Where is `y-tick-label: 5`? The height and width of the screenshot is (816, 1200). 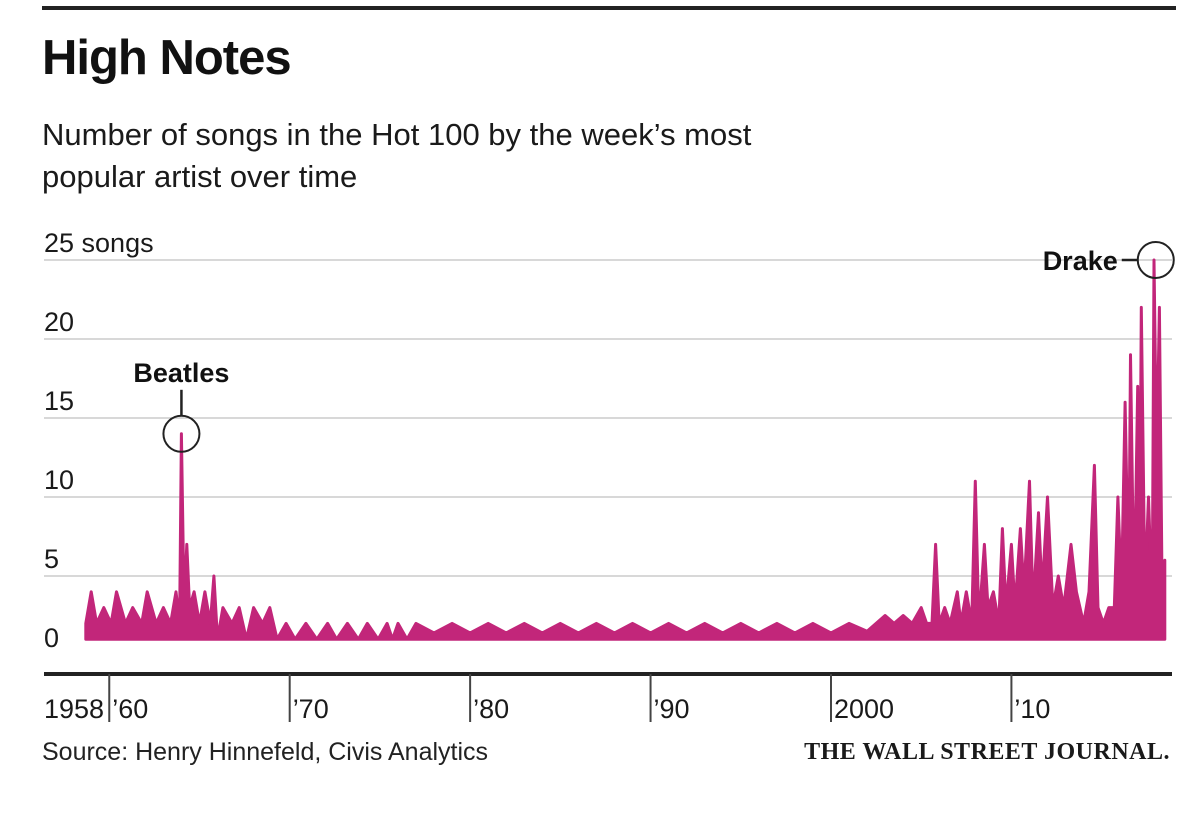 y-tick-label: 5 is located at coordinates (51, 559).